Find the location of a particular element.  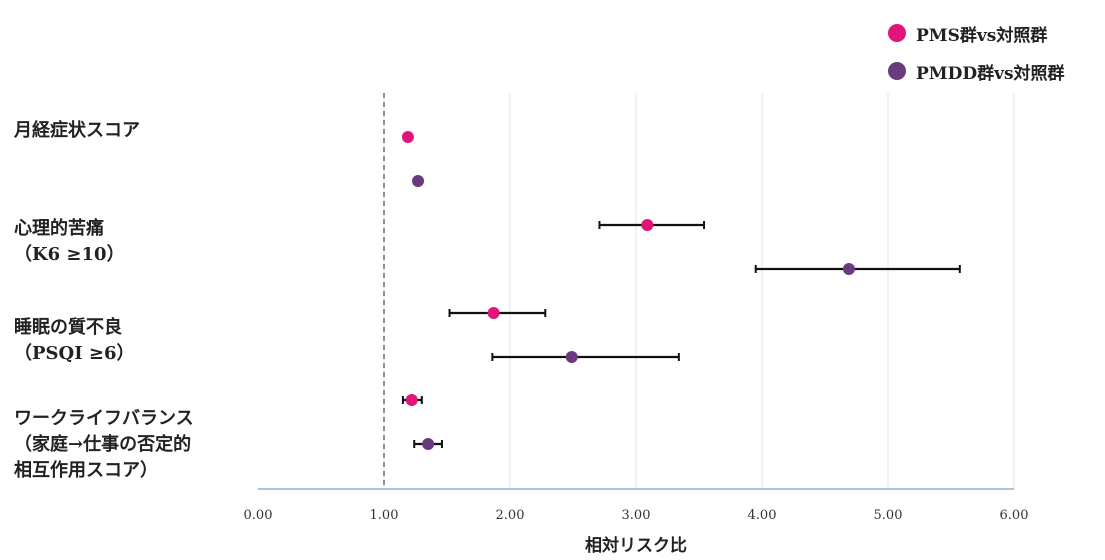

x-tick-label-0: 0.00 is located at coordinates (258, 515).